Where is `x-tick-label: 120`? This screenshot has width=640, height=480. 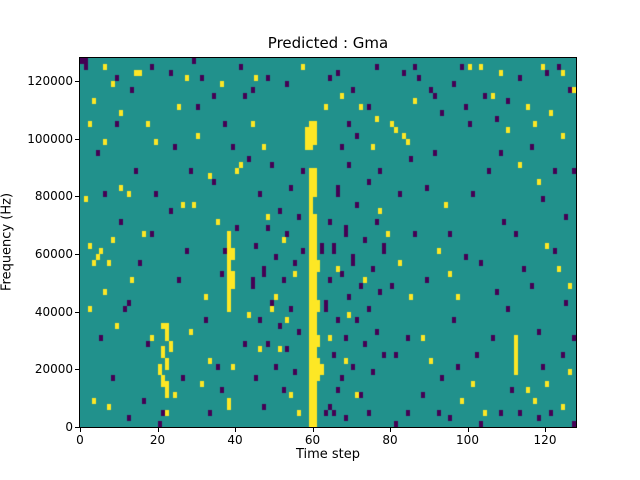 x-tick-label: 120 is located at coordinates (545, 440).